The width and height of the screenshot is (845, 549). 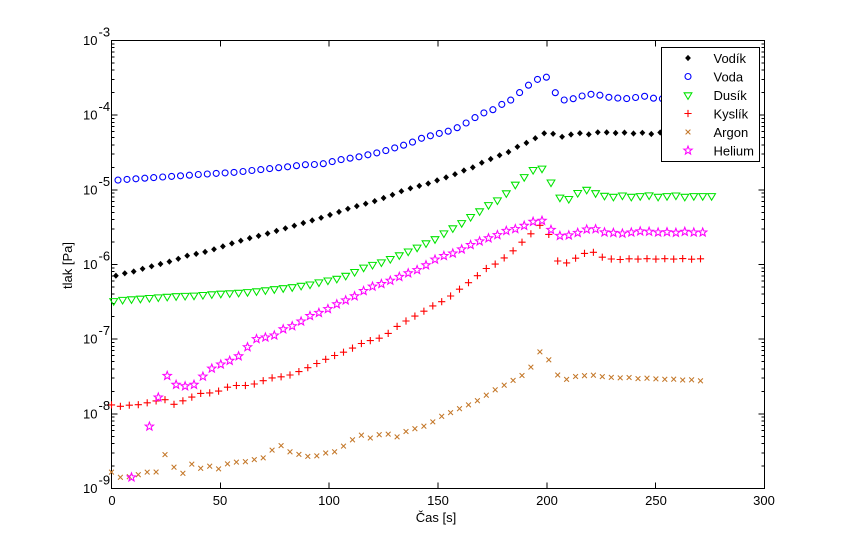 What do you see at coordinates (731, 114) in the screenshot?
I see `svg-text: Kyslík` at bounding box center [731, 114].